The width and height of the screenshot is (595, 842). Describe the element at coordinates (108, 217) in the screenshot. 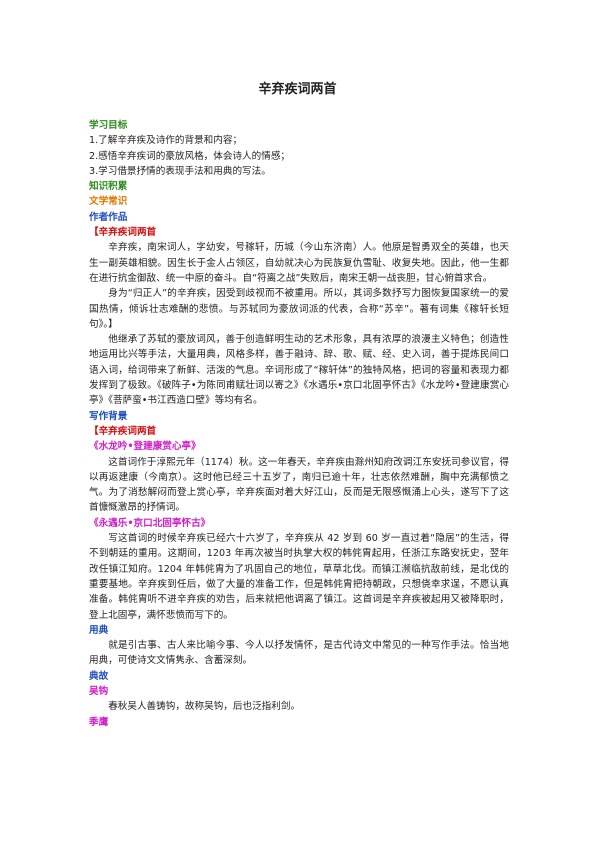

I see `heading: 作者作品` at that location.